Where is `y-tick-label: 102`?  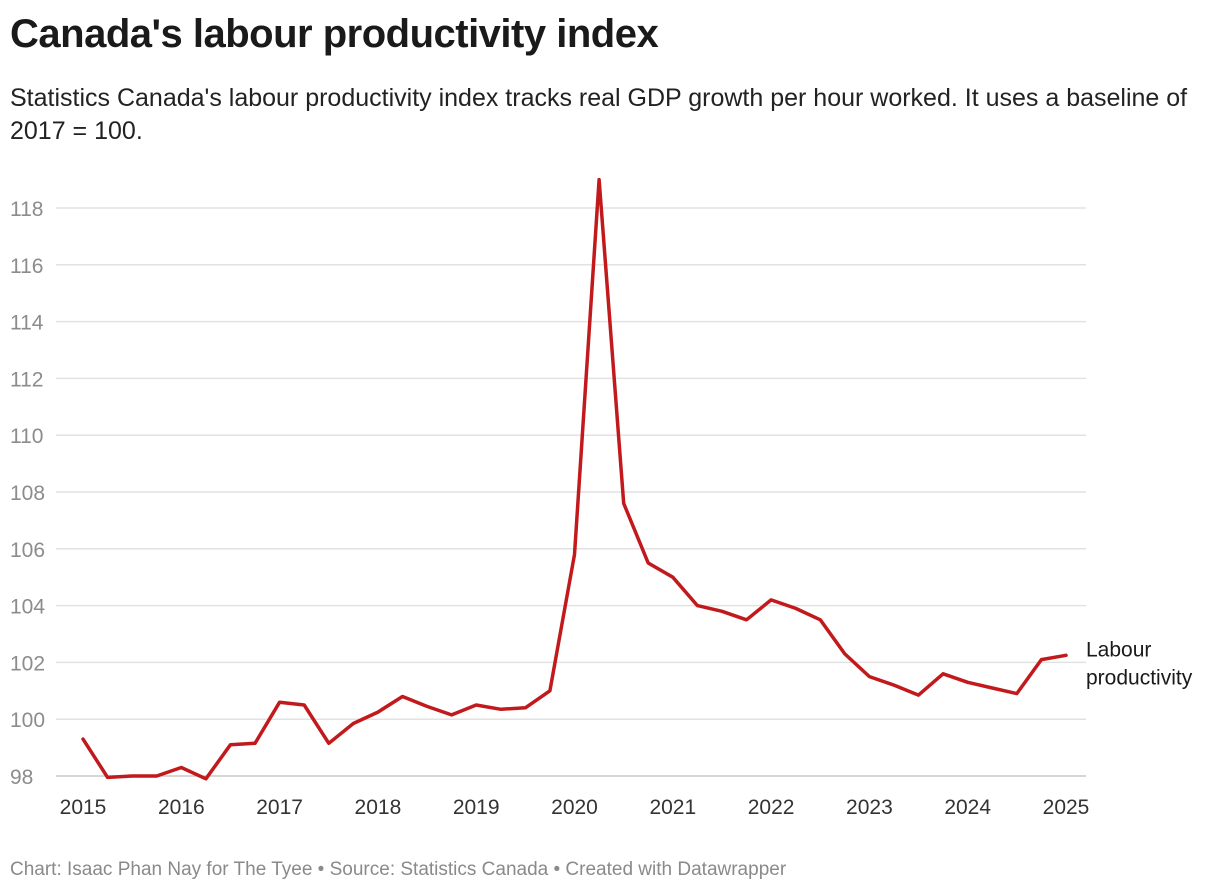
y-tick-label: 102 is located at coordinates (27, 663).